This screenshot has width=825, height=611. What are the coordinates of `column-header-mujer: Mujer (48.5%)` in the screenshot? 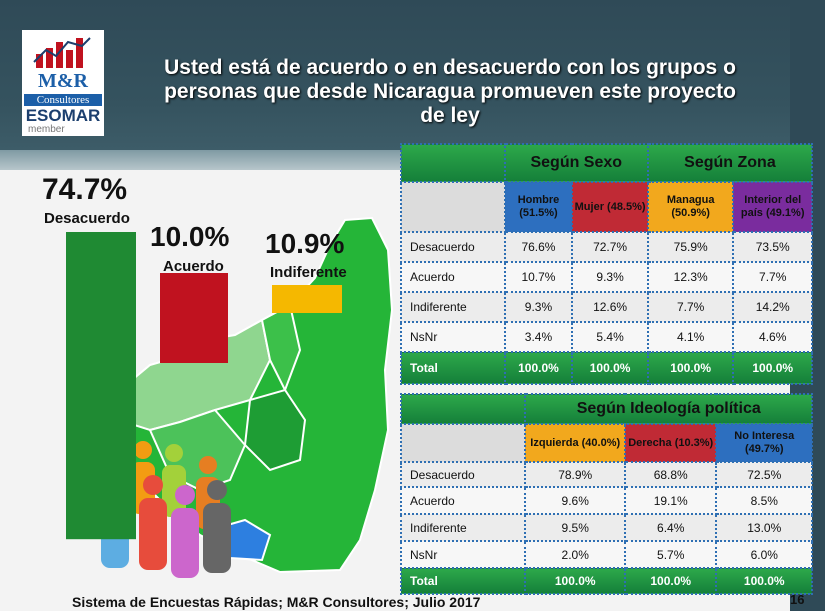 It's located at (610, 207).